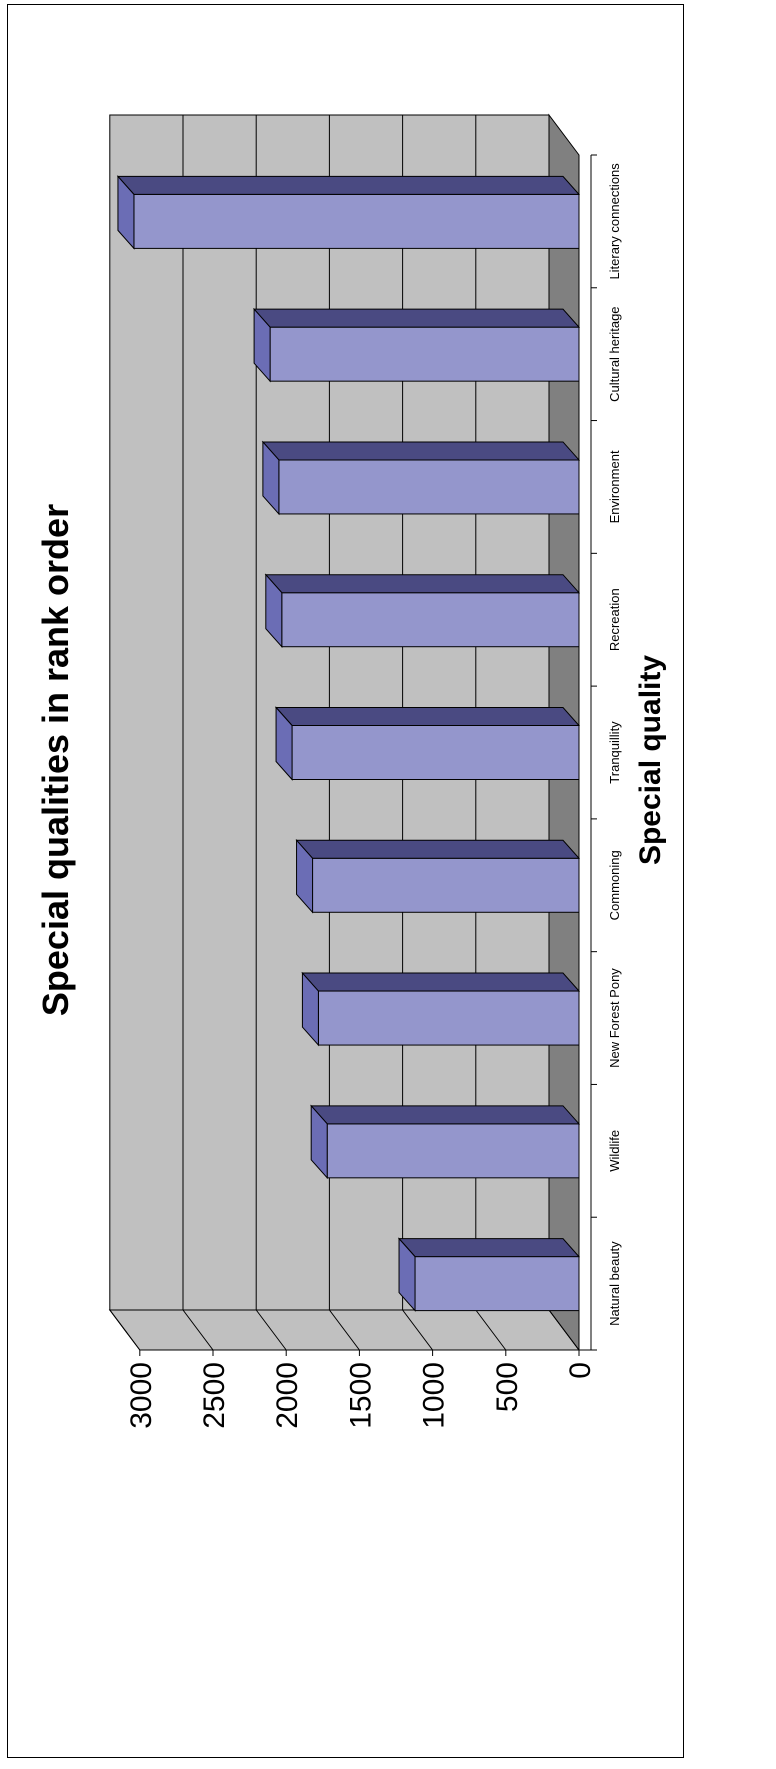 The image size is (776, 1769). Describe the element at coordinates (614, 1283) in the screenshot. I see `category-label: Natural beauty` at that location.